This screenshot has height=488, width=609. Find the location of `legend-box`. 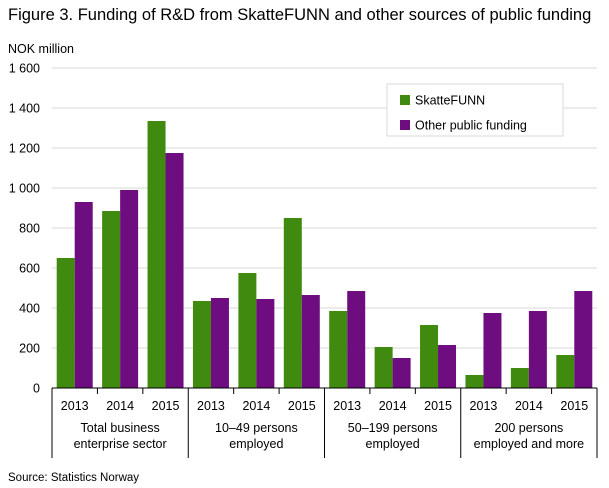

legend-box is located at coordinates (475, 110).